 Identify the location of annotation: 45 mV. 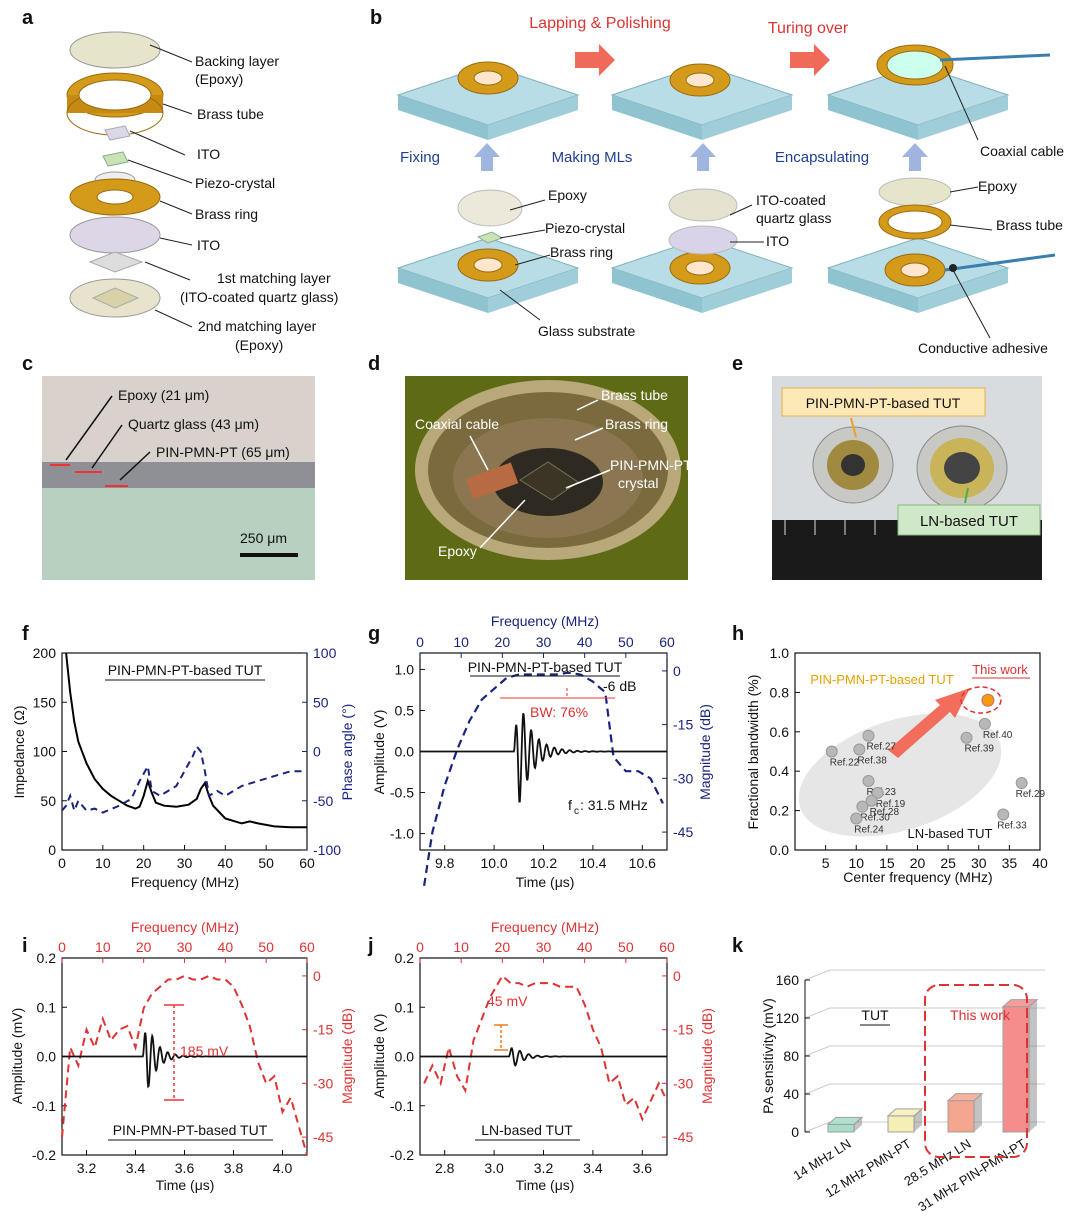
(507, 1001).